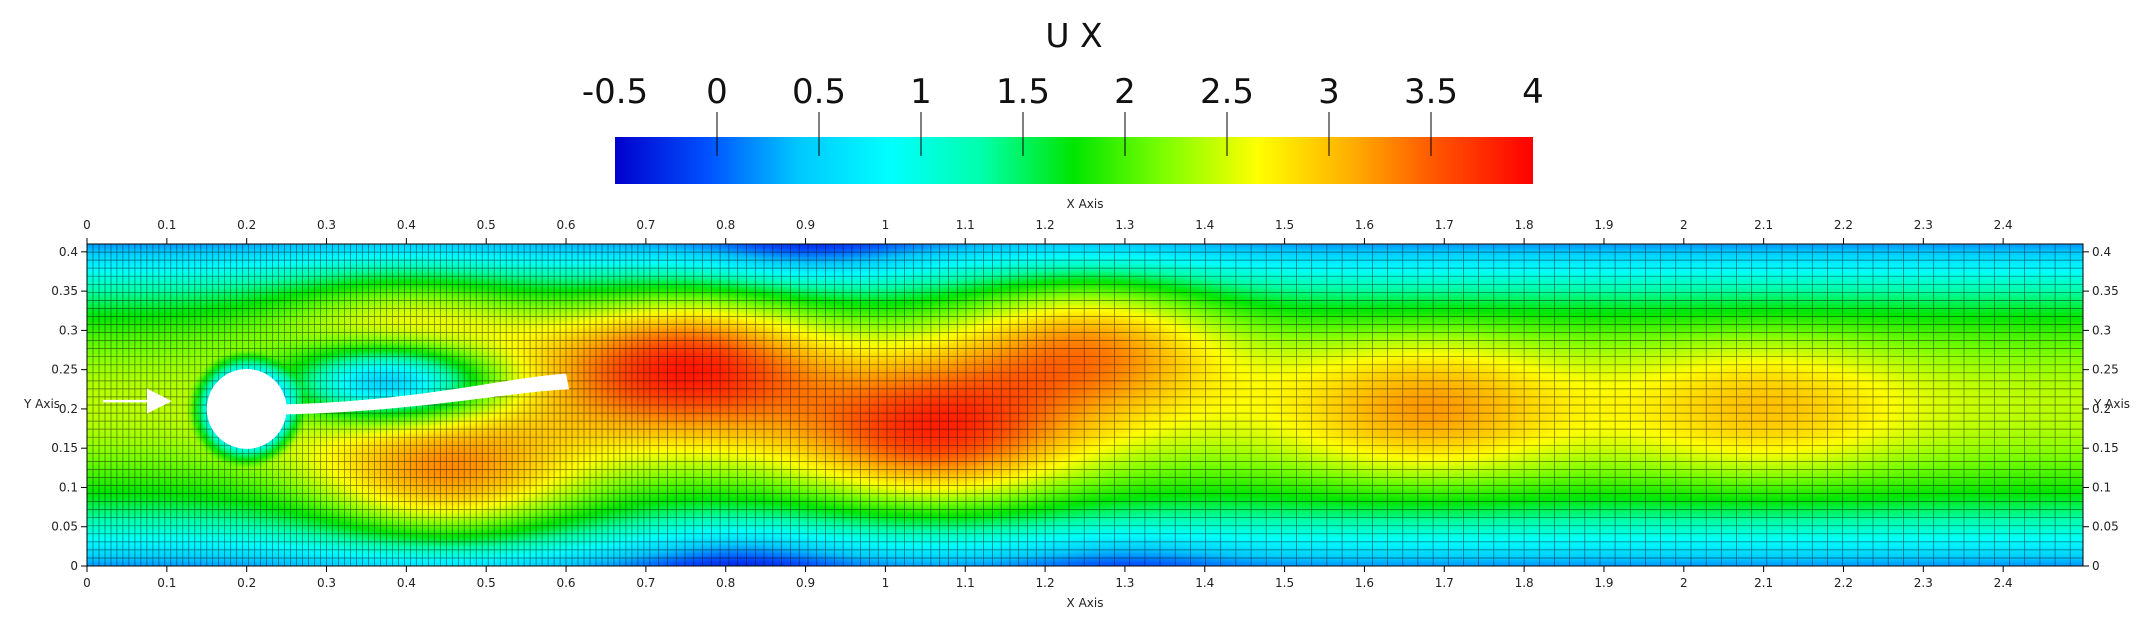 The width and height of the screenshot is (2147, 617). What do you see at coordinates (1204, 583) in the screenshot?
I see `x-tick-label-bottom: 1.4` at bounding box center [1204, 583].